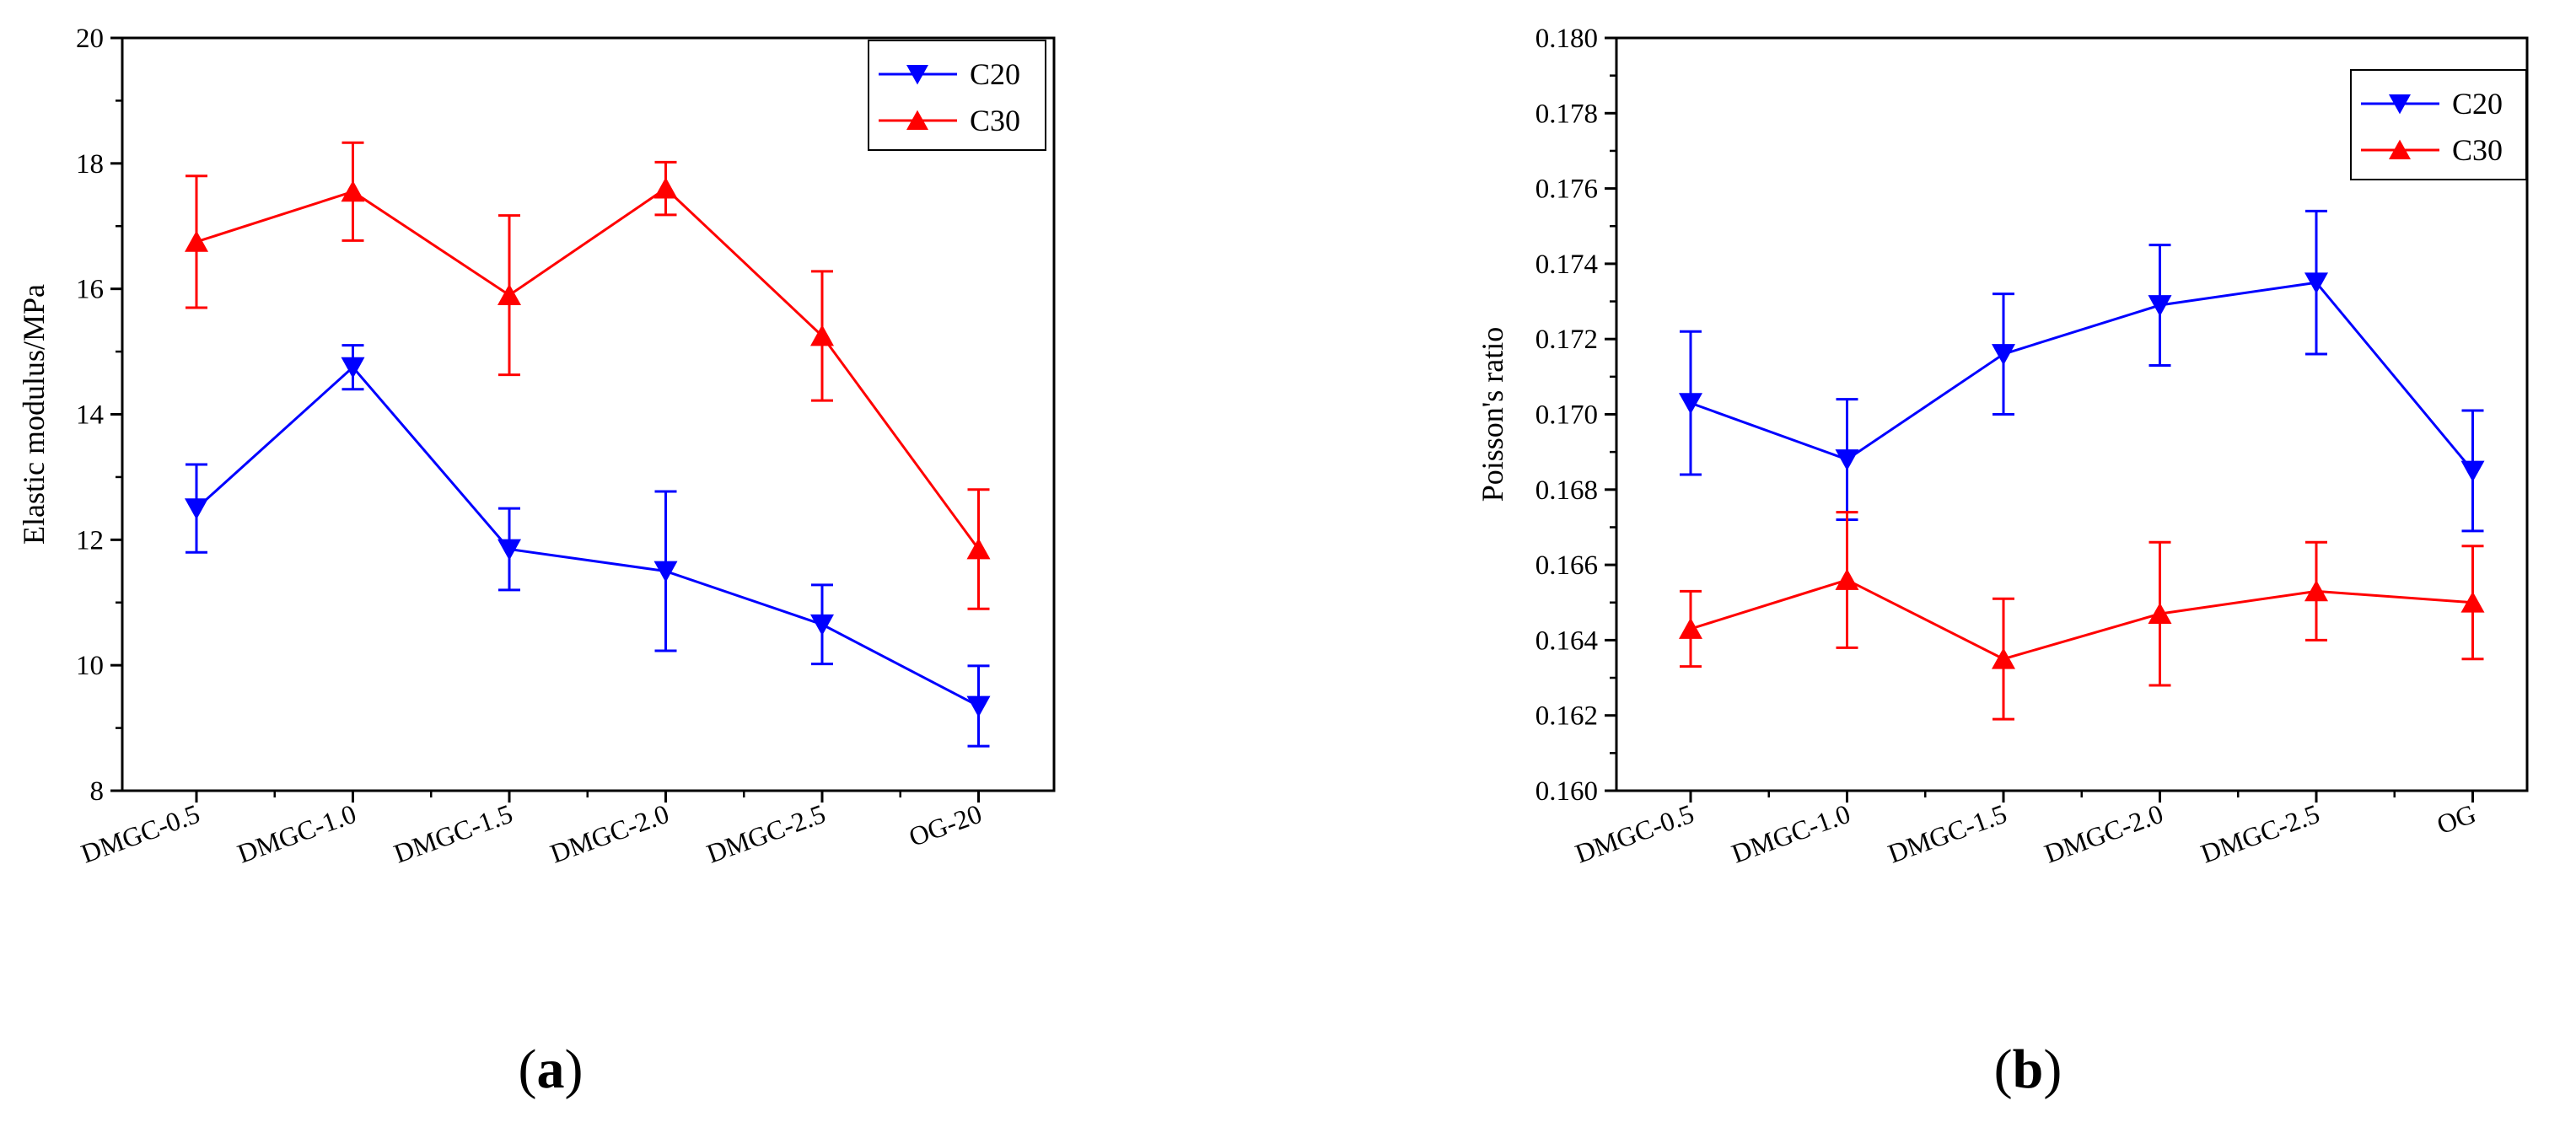 The image size is (2576, 1122). I want to click on y-tick-label: 20, so click(90, 39).